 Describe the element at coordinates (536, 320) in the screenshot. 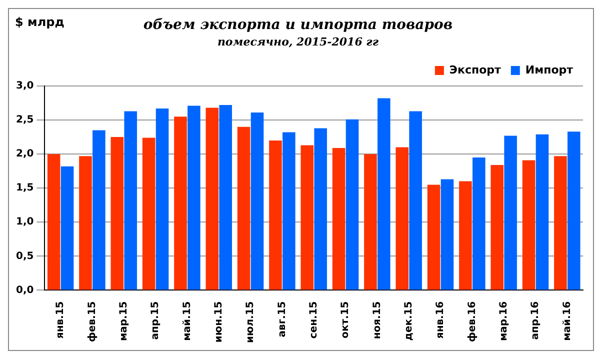

I see `x-tick-label: апр.16` at that location.